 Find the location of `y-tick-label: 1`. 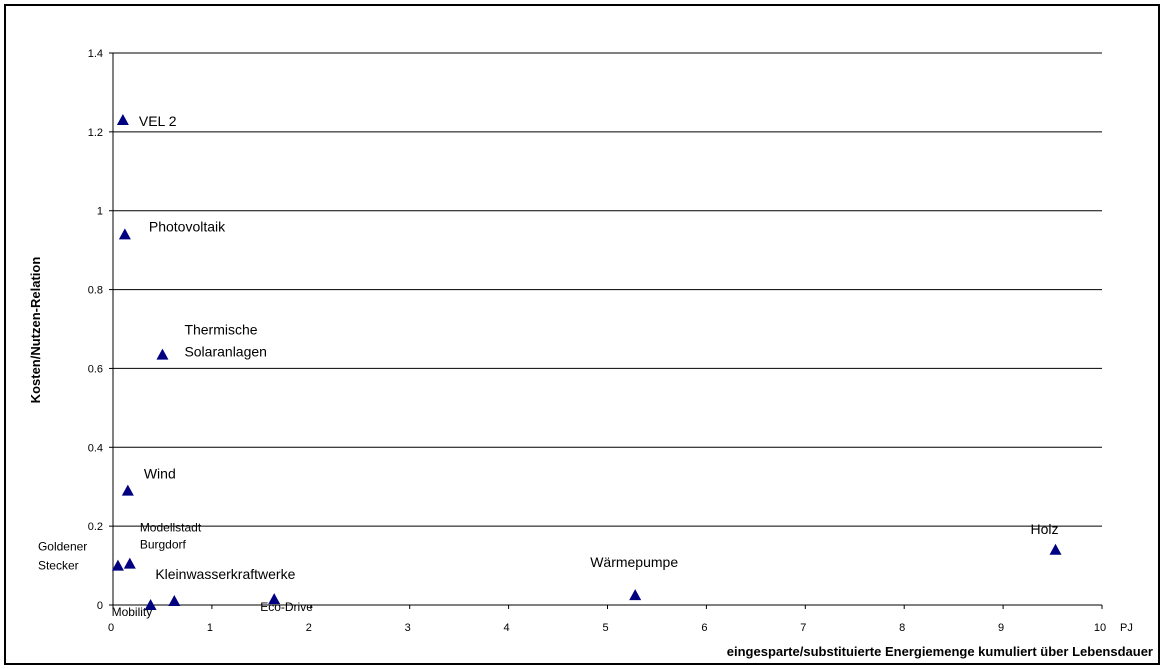

y-tick-label: 1 is located at coordinates (100, 212).